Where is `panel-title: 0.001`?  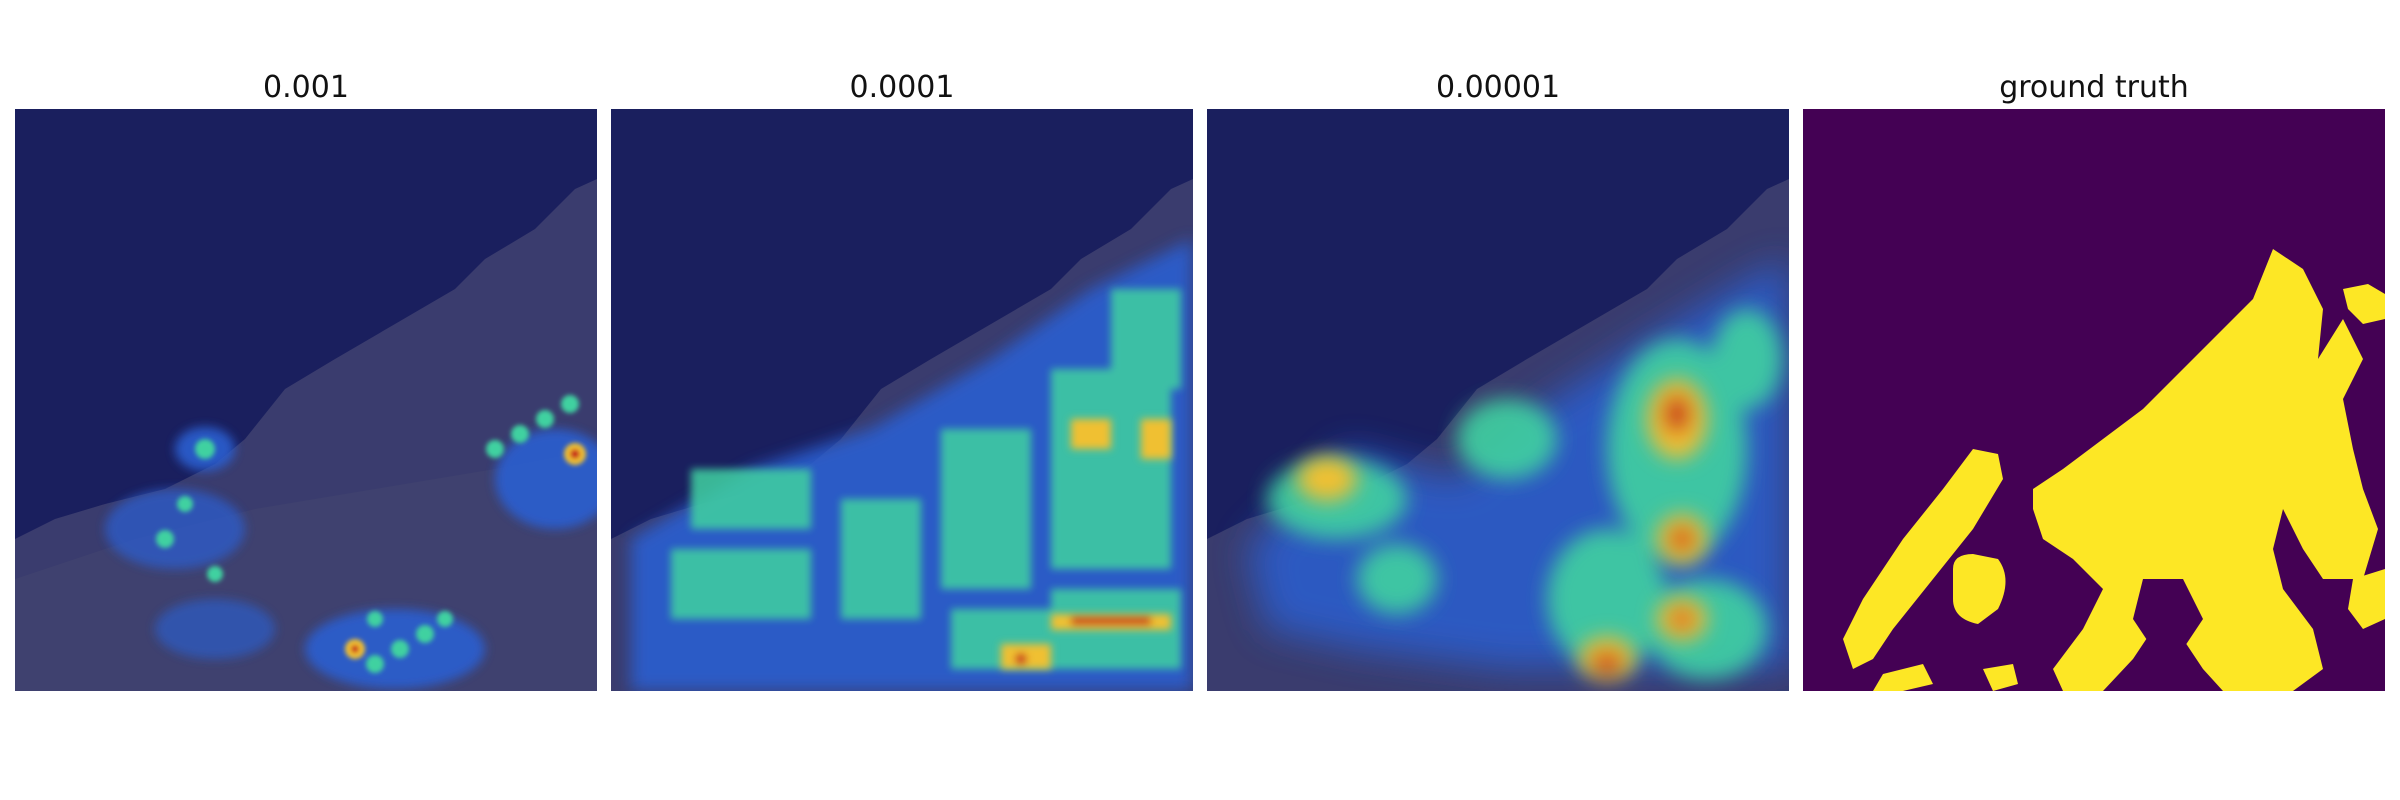
panel-title: 0.001 is located at coordinates (306, 87).